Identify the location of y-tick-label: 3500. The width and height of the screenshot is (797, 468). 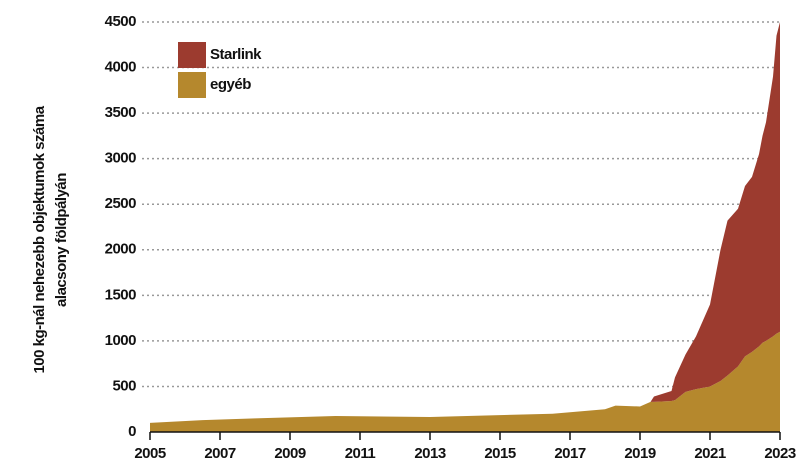
(121, 112).